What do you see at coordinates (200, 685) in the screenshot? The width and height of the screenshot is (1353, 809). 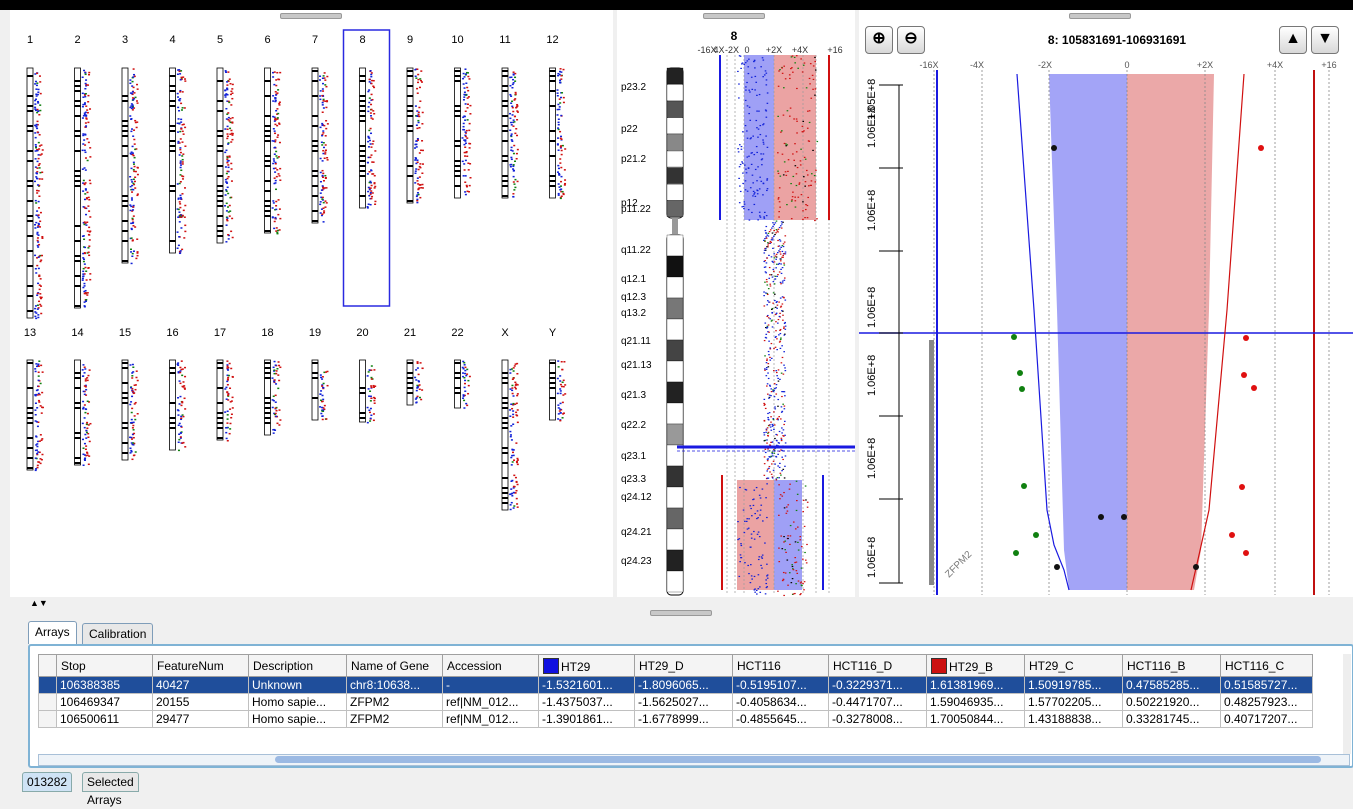 I see `table-cell: 40427` at bounding box center [200, 685].